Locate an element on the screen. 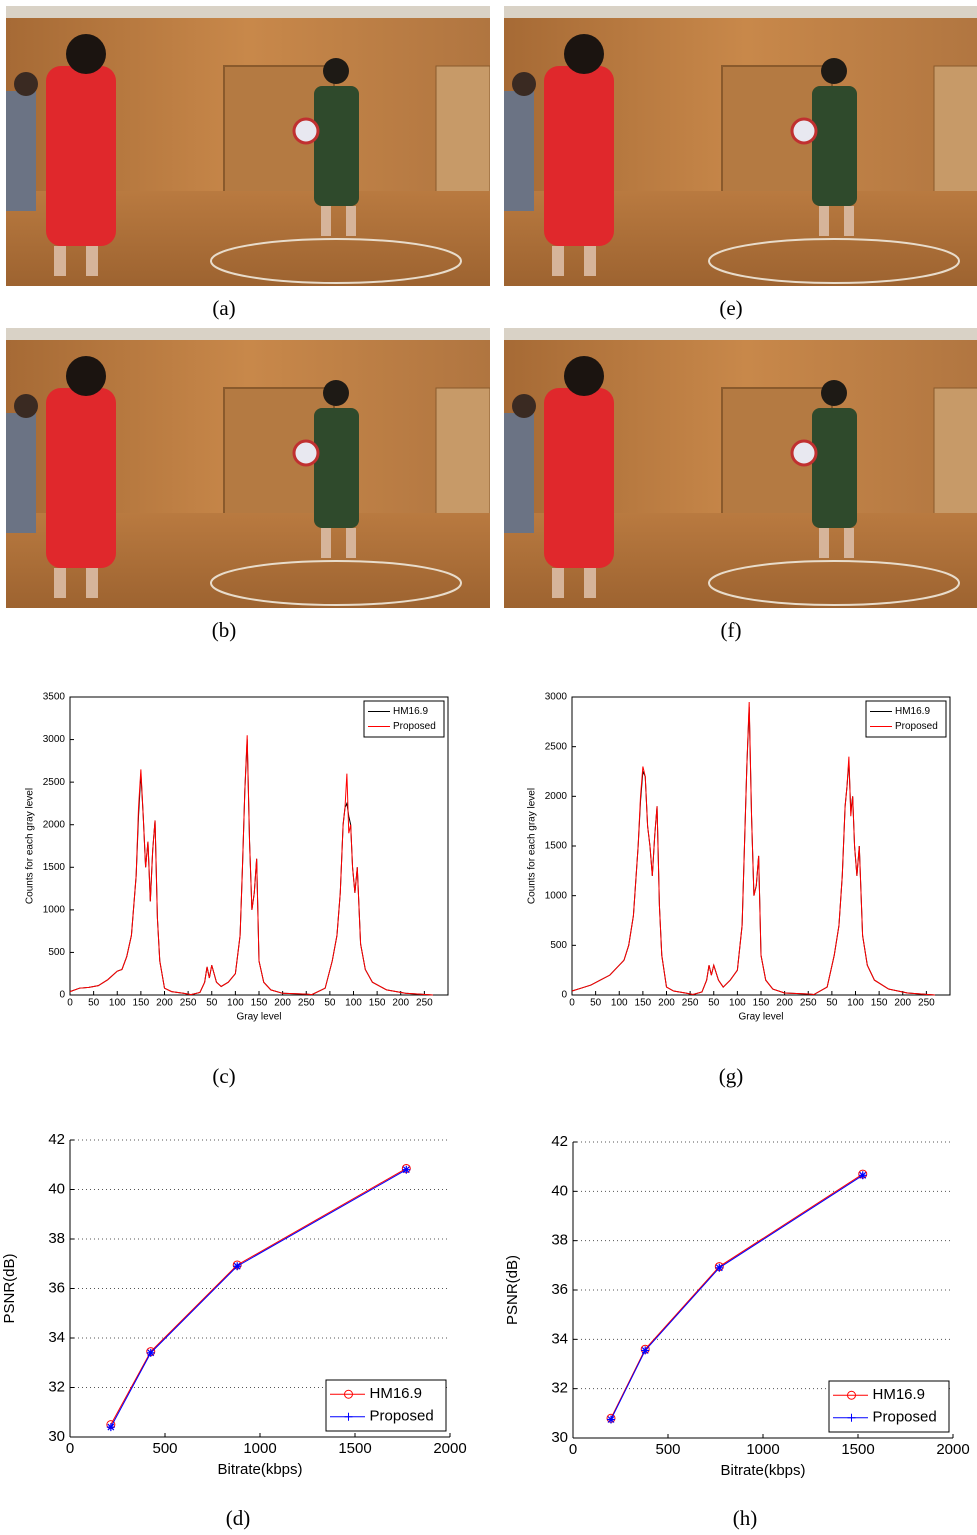 The image size is (977, 1535). caption: (f) is located at coordinates (731, 630).